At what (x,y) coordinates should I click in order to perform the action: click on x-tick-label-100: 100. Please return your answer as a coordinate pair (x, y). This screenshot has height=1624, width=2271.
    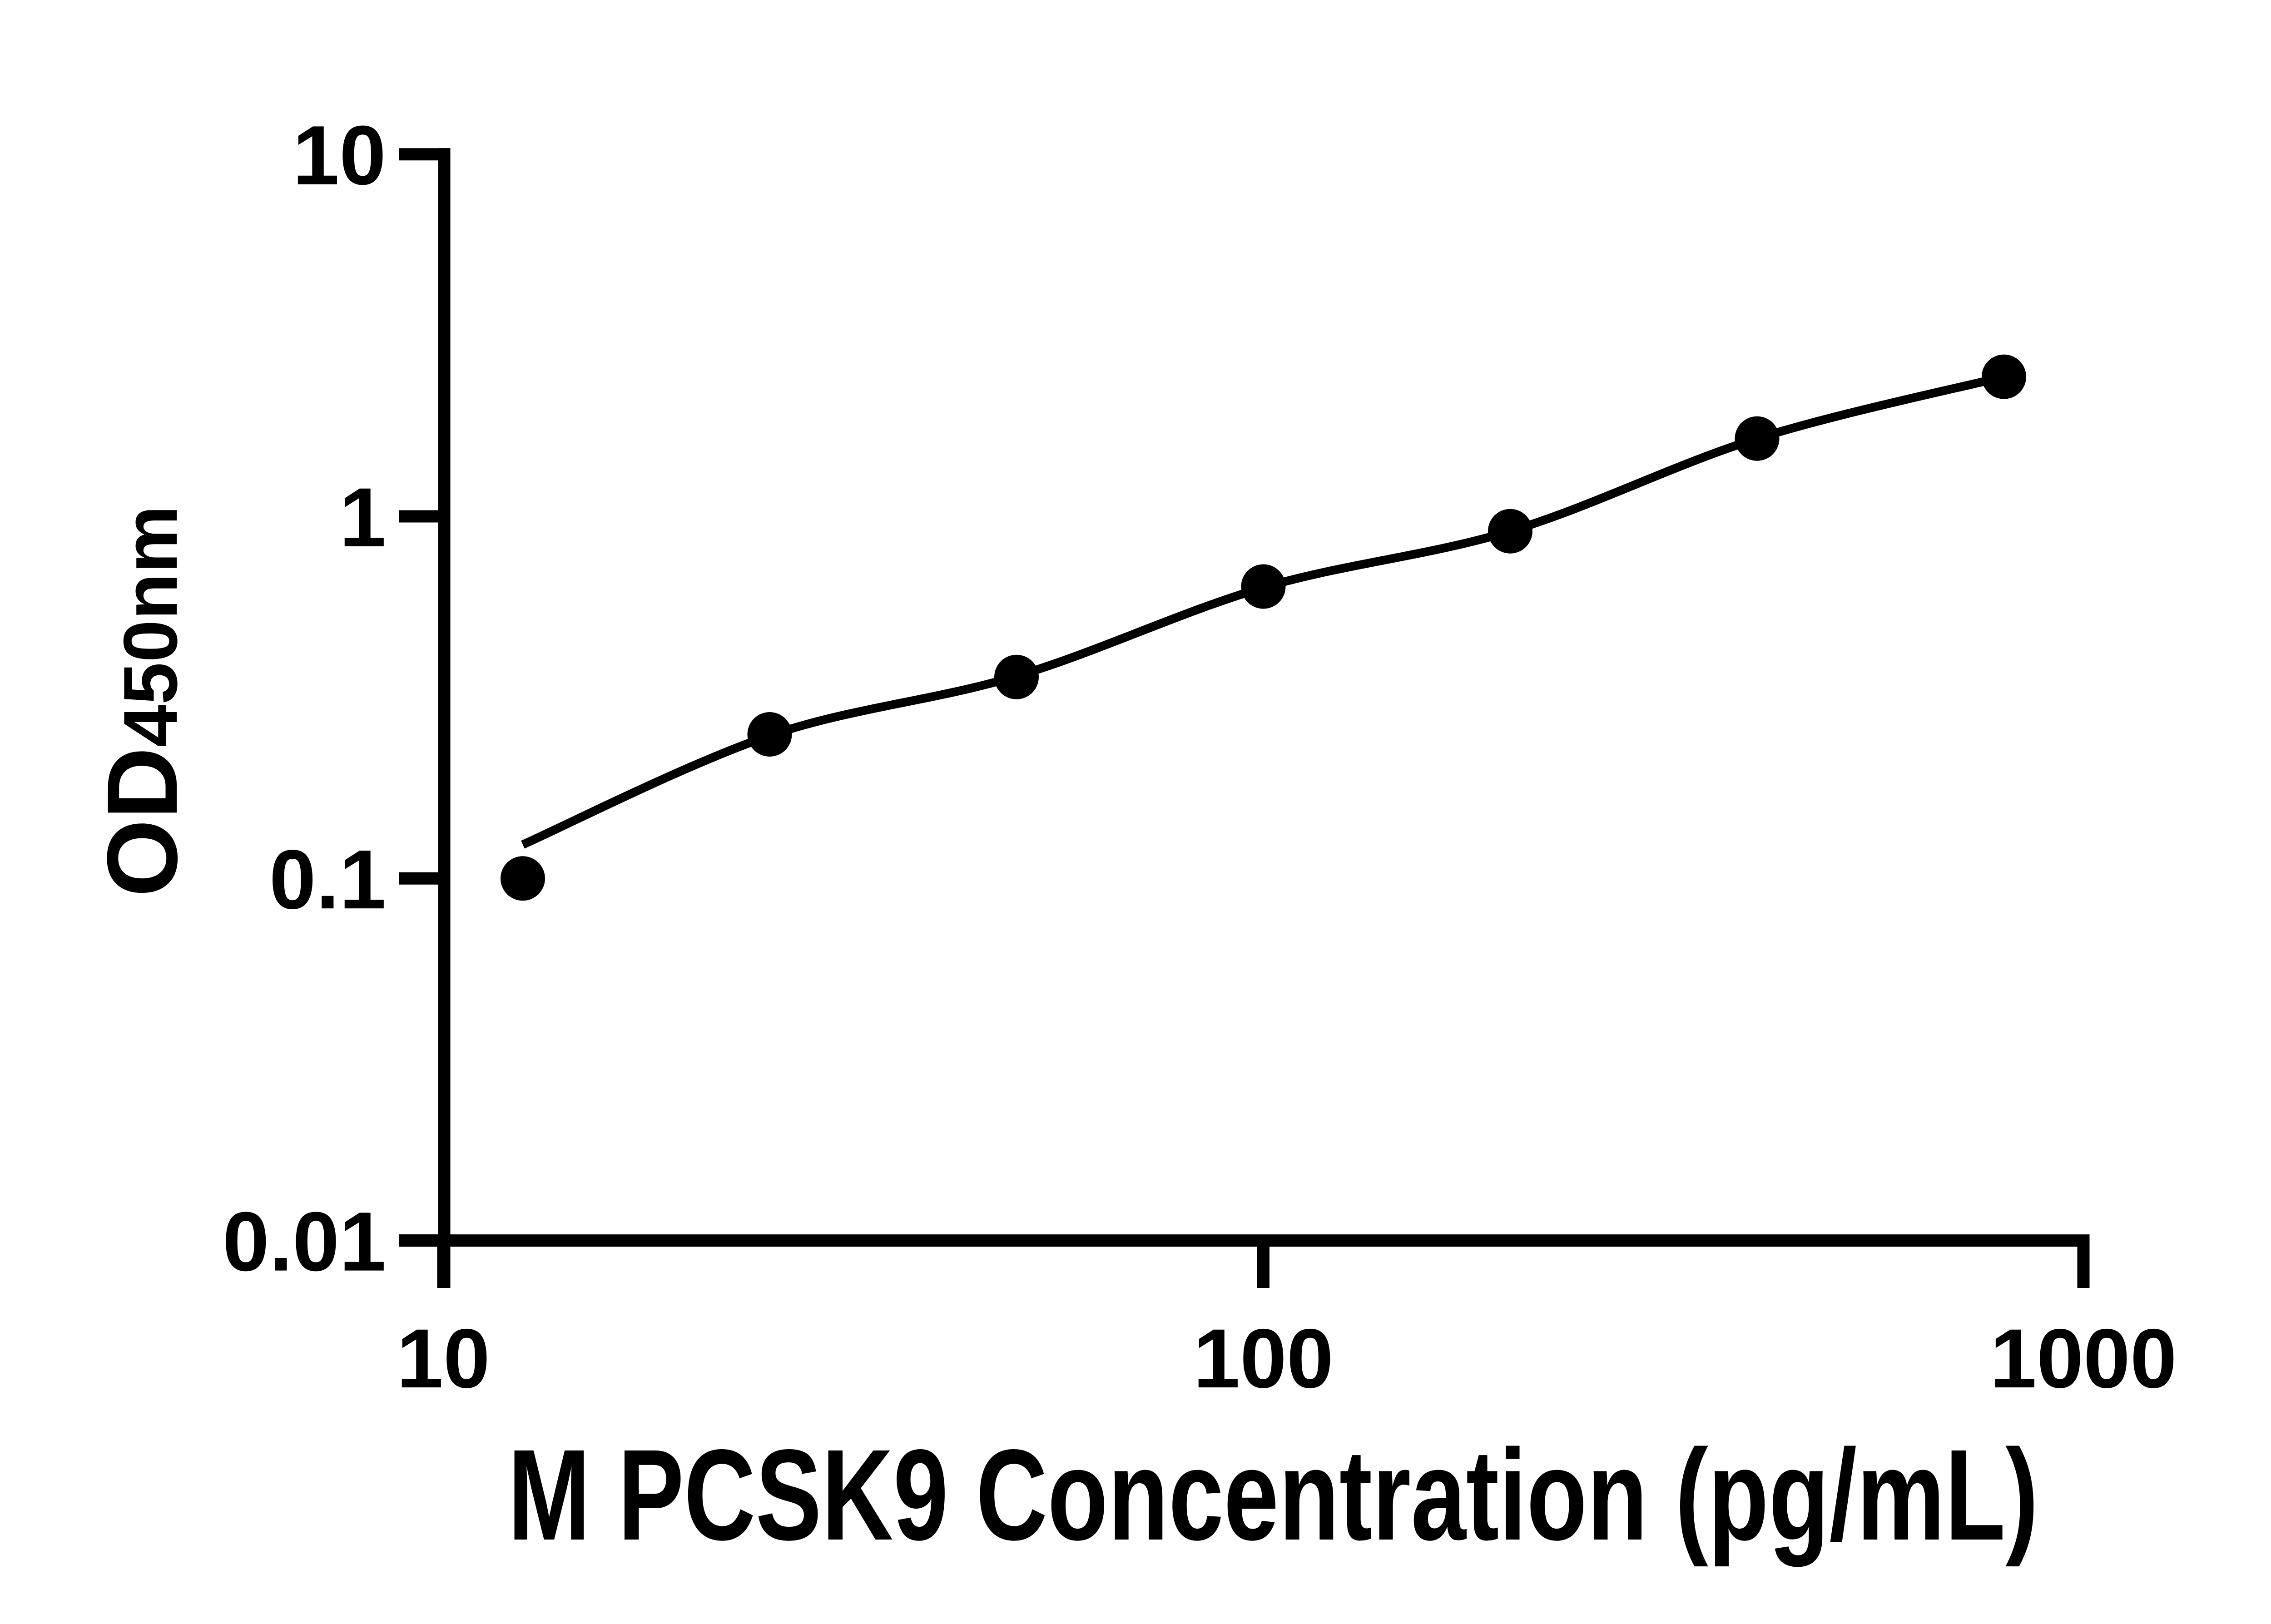
    Looking at the image, I should click on (1263, 1359).